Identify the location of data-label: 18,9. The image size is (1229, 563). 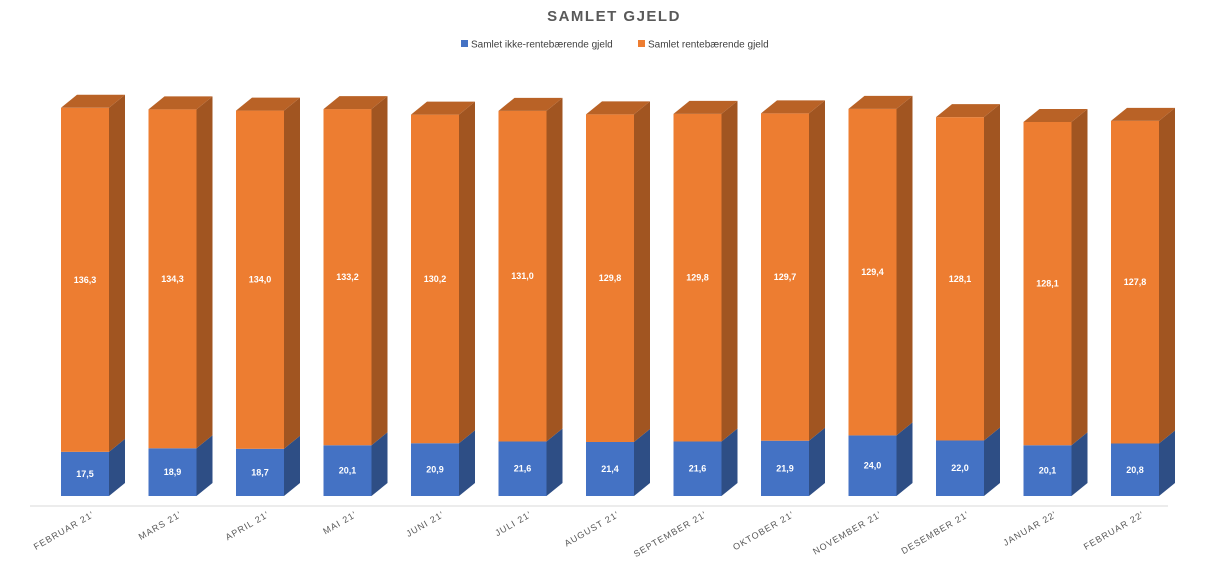
(173, 472).